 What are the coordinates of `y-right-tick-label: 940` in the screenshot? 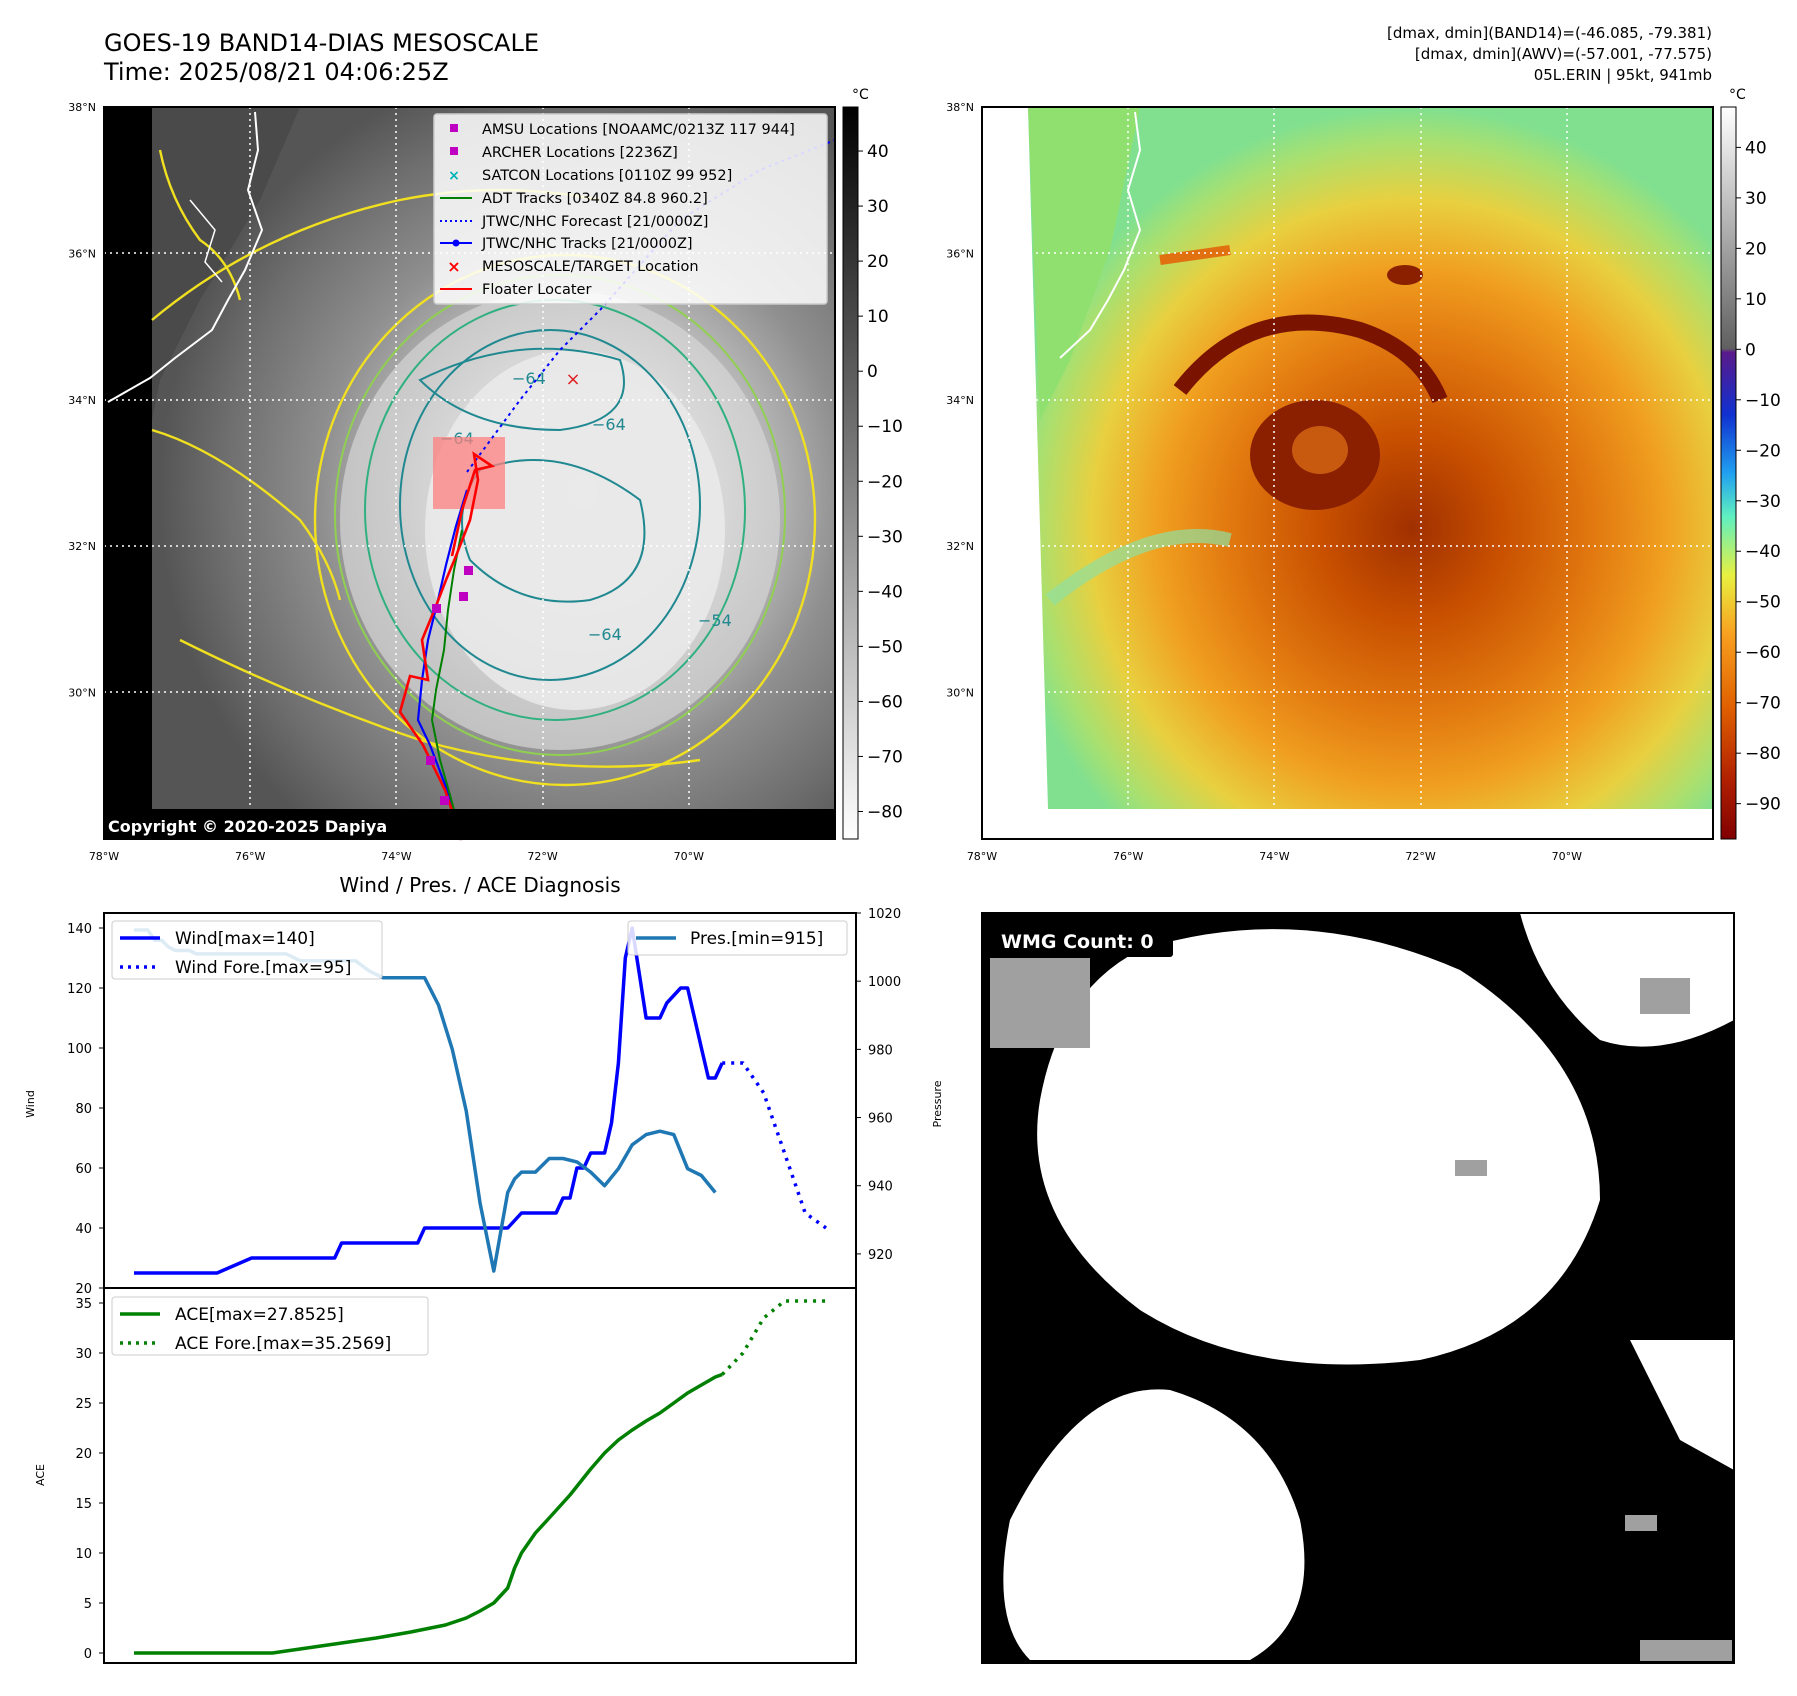 It's located at (880, 1187).